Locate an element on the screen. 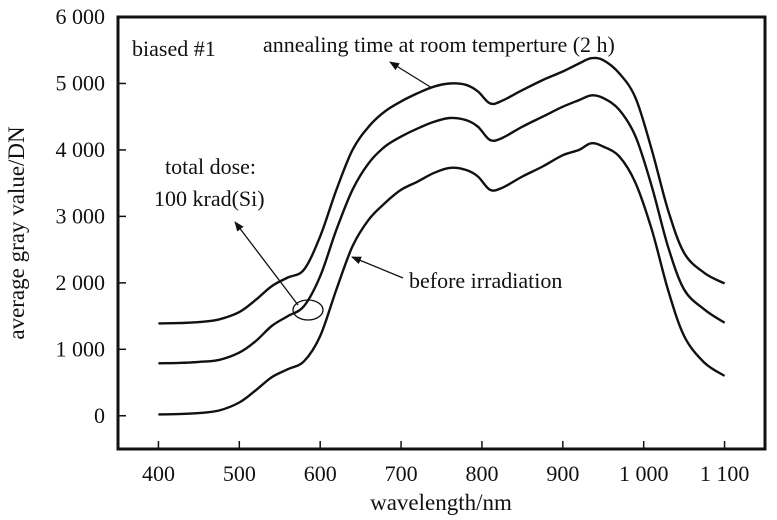 The image size is (777, 520). y-tick-label: 3 000 is located at coordinates (81, 215).